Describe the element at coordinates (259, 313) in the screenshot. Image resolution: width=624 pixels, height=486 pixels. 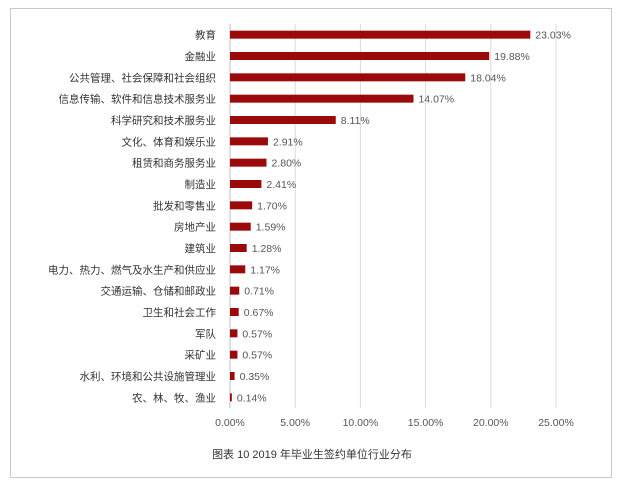
I see `value-label: 0.67%` at that location.